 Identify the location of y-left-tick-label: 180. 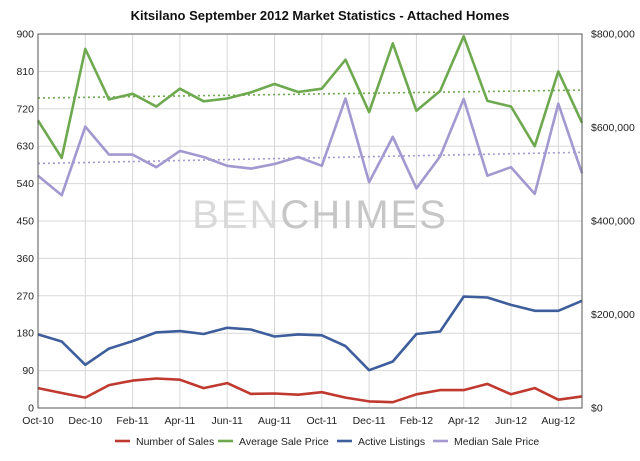
(25, 334).